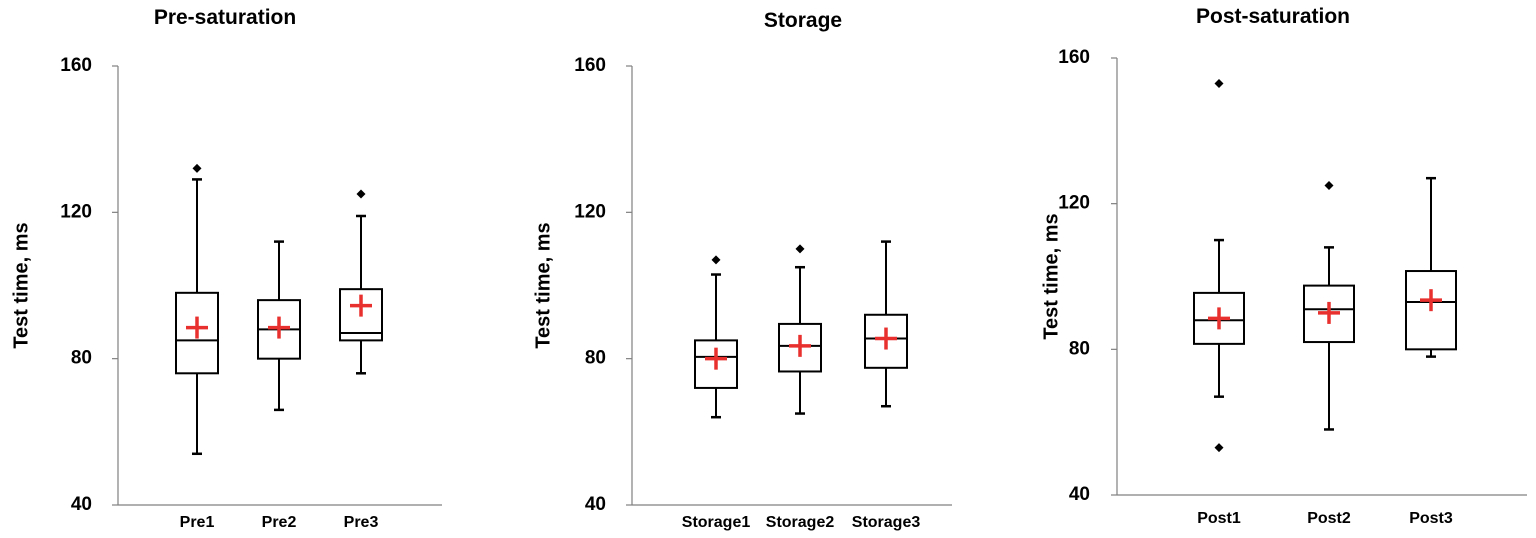 This screenshot has height=538, width=1536. I want to click on x-category-label: Storage1, so click(716, 522).